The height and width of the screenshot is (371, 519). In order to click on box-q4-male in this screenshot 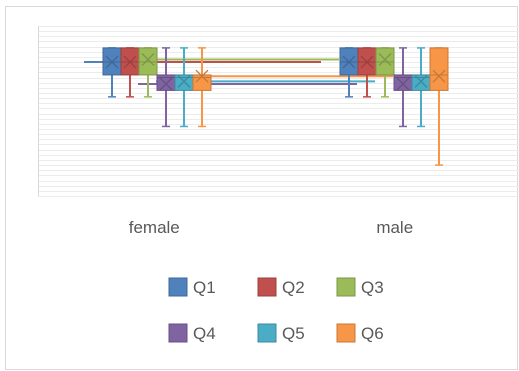, I will do `click(403, 87)`.